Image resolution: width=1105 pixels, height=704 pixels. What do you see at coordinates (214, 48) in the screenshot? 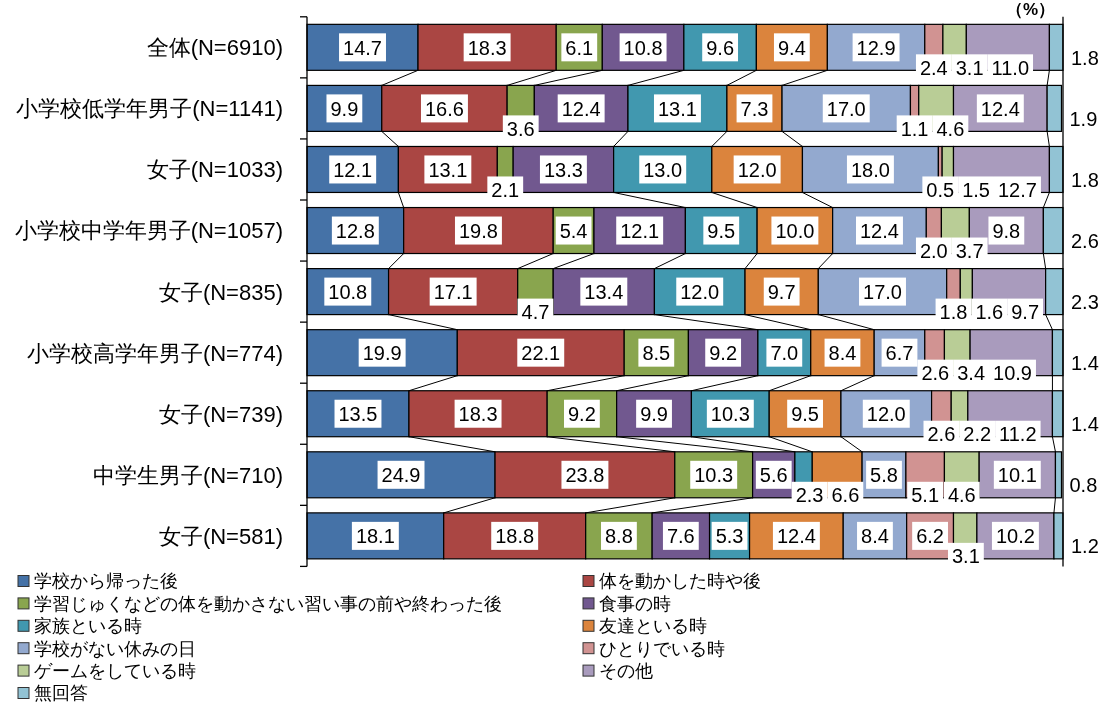
I see `tick-label: 全体(N=6910)` at bounding box center [214, 48].